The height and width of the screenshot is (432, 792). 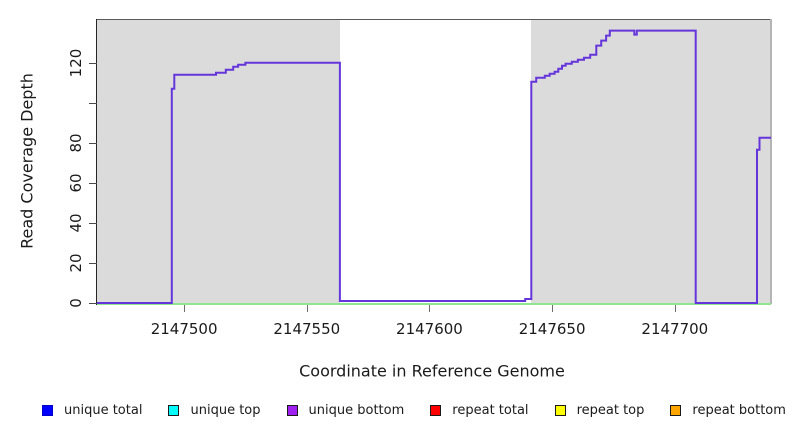 What do you see at coordinates (103, 410) in the screenshot?
I see `legend-label: unique total` at bounding box center [103, 410].